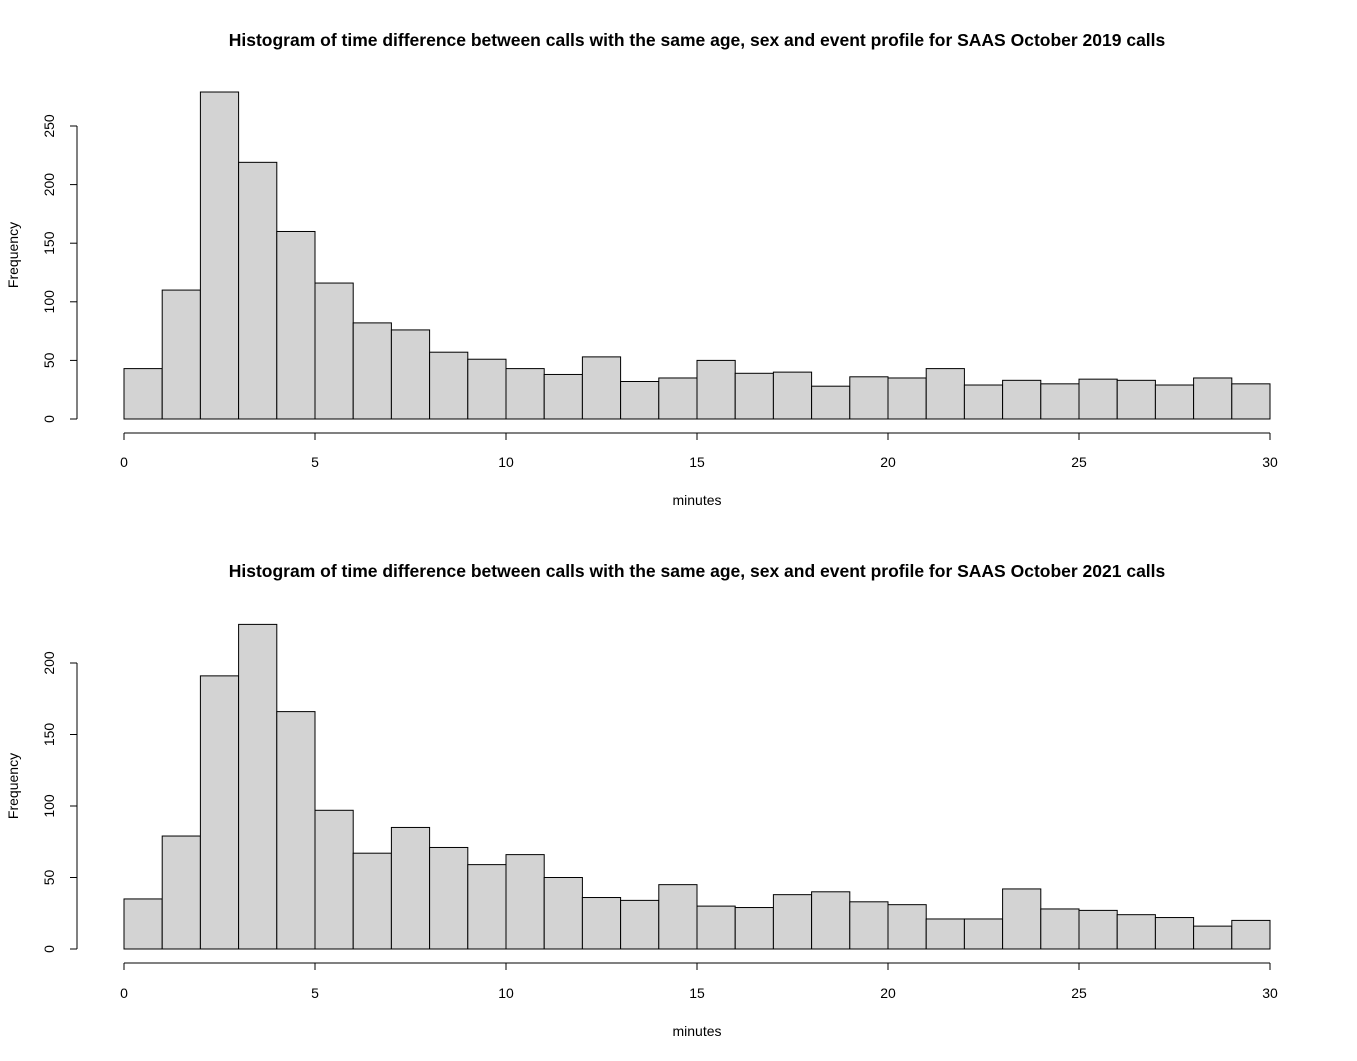  What do you see at coordinates (49, 126) in the screenshot?
I see `y-tick-label: 250` at bounding box center [49, 126].